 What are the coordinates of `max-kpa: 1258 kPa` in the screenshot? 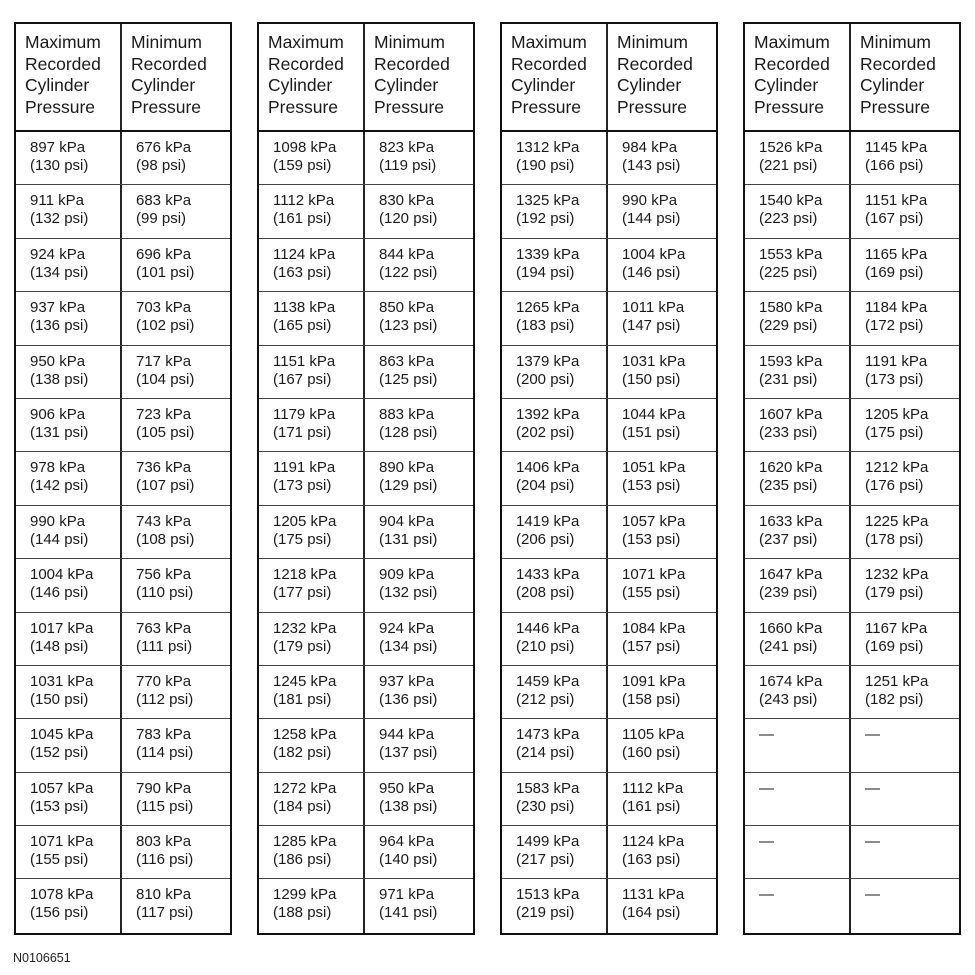 It's located at (305, 735).